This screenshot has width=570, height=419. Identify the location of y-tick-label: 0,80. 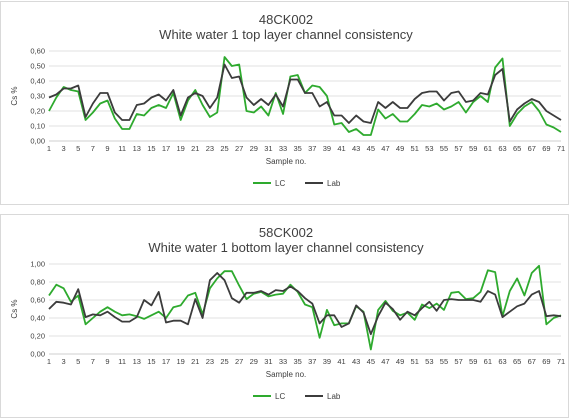
(37, 282).